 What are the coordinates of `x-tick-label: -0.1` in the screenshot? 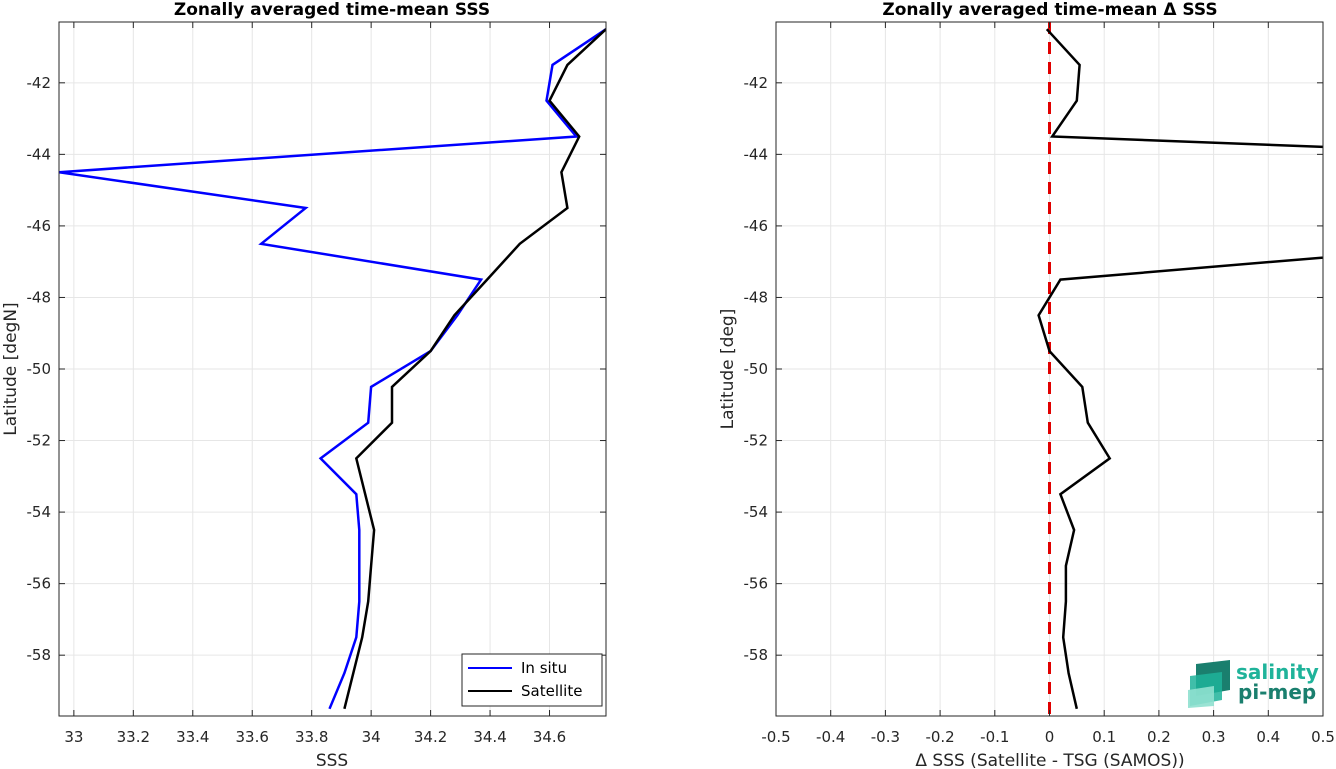 It's located at (994, 737).